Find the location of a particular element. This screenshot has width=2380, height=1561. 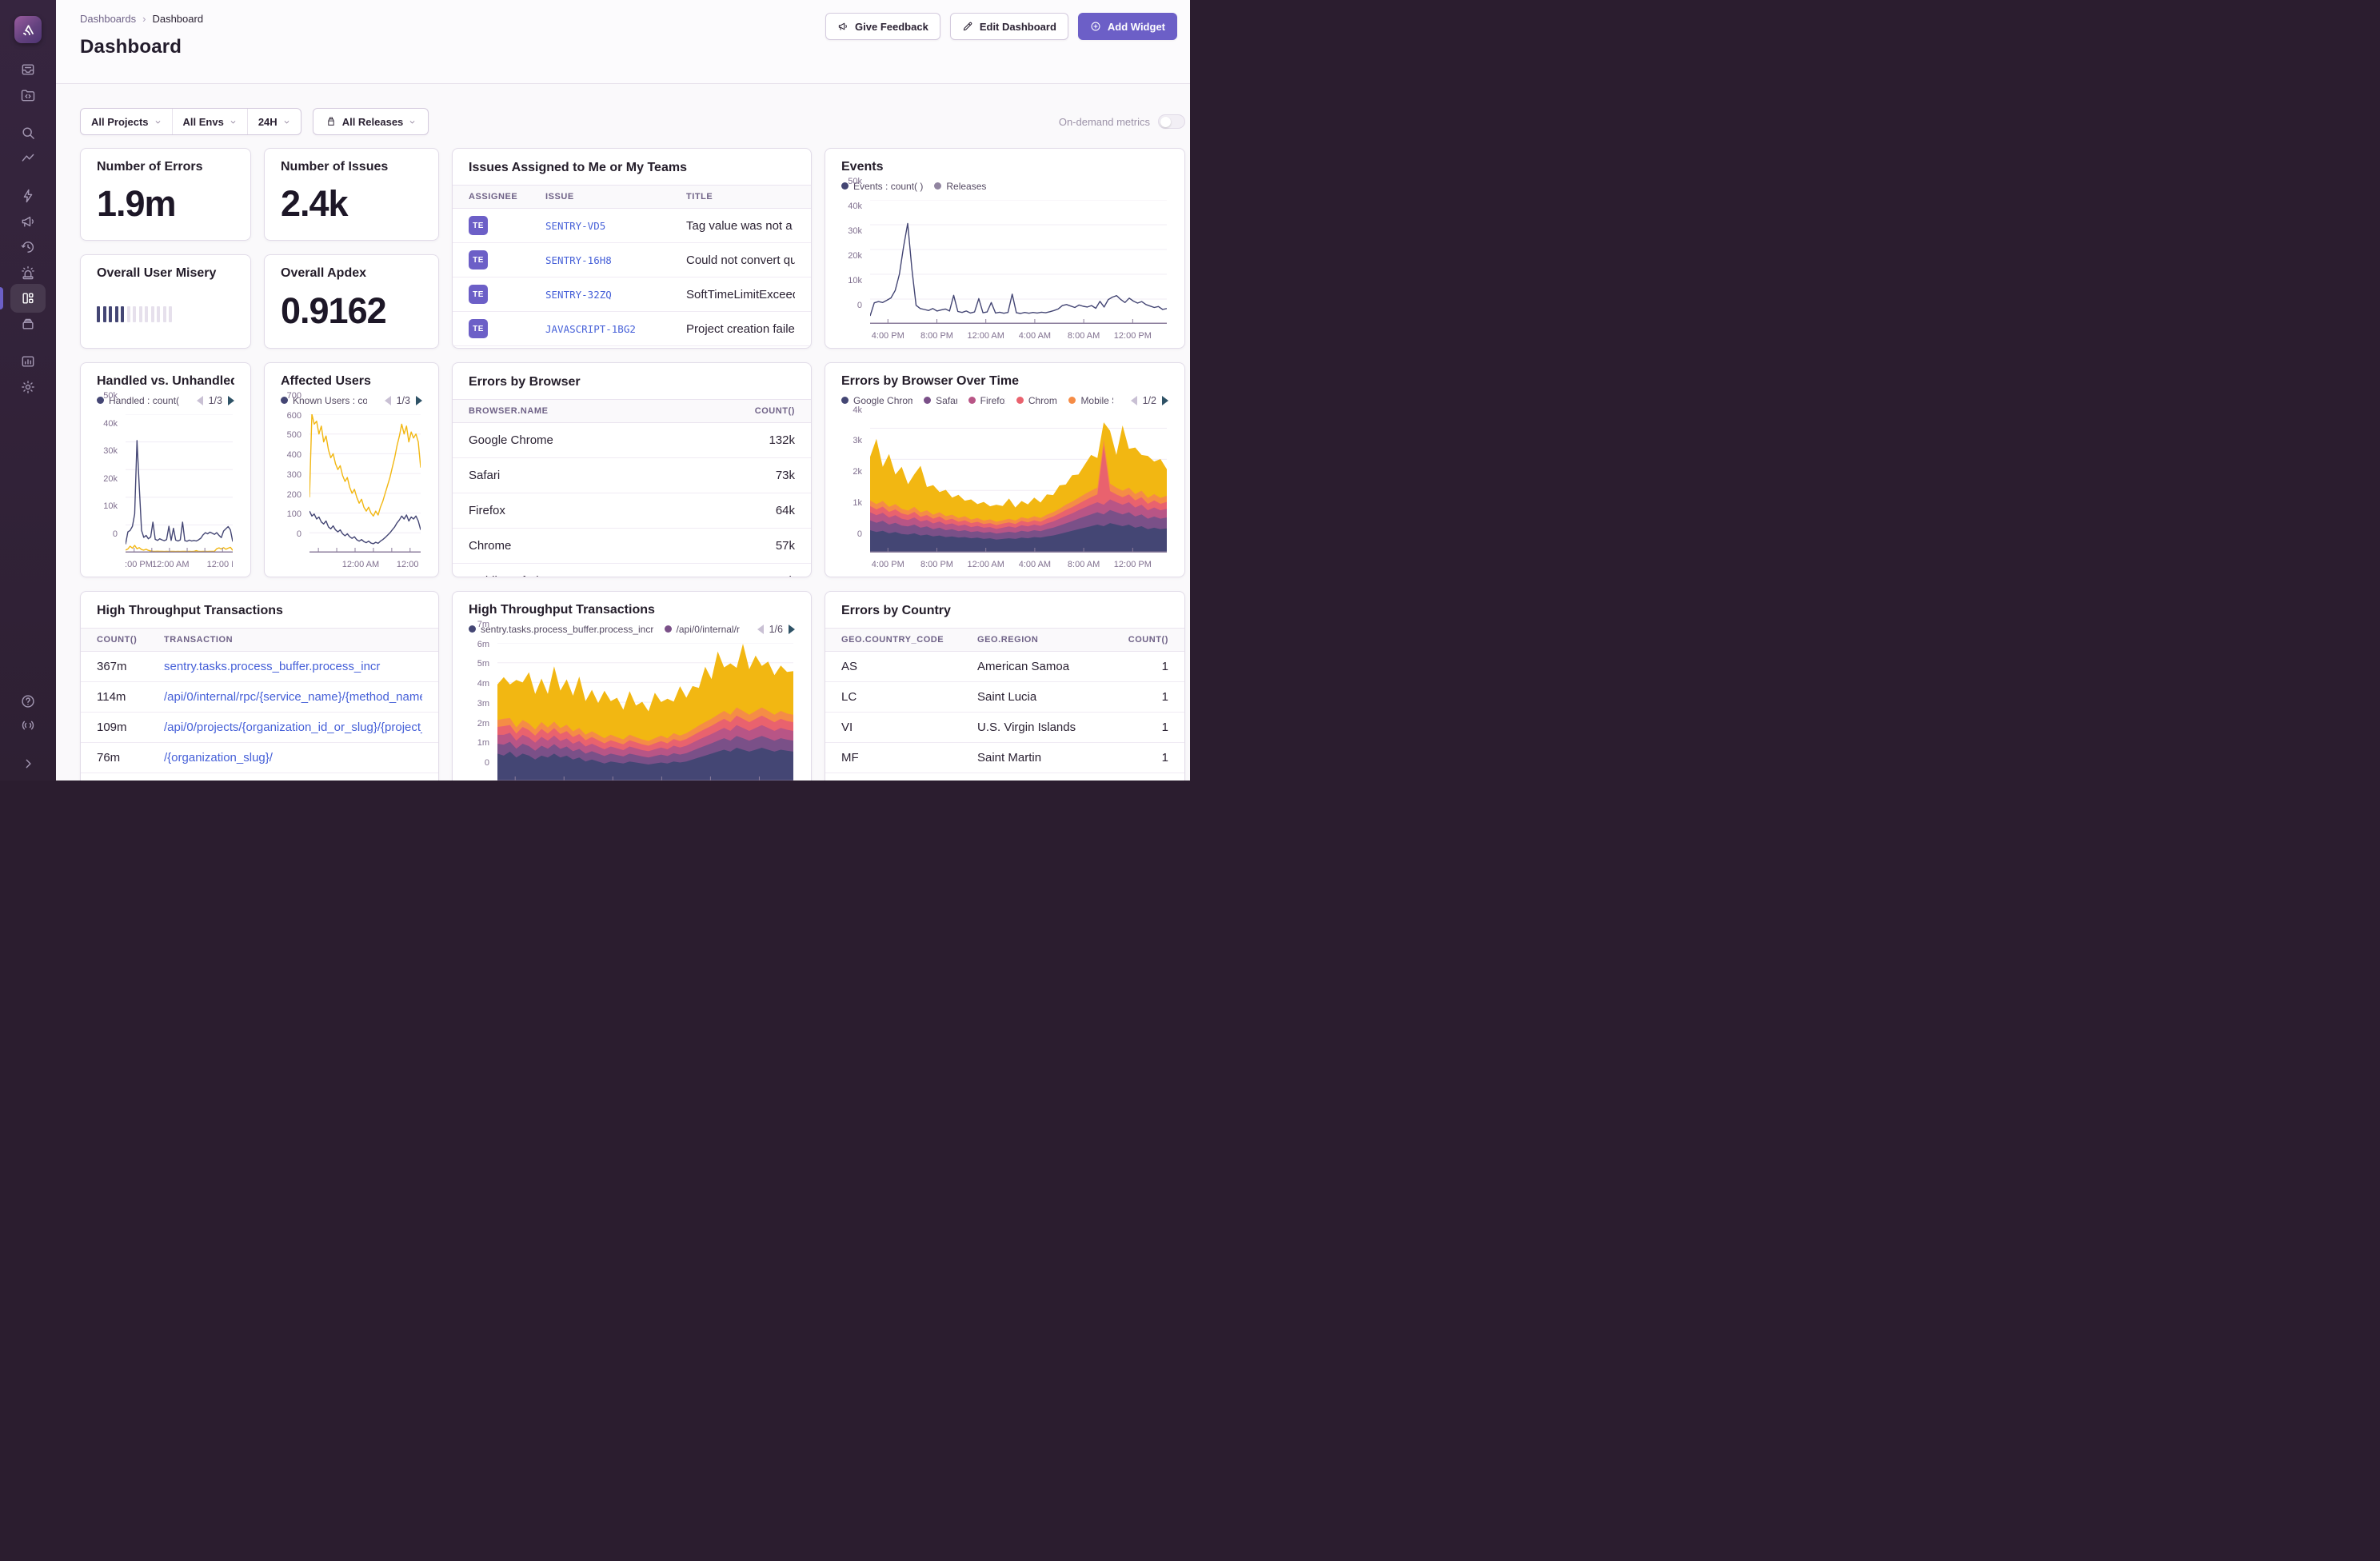

sidebar-item-dashboards is located at coordinates (28, 298).